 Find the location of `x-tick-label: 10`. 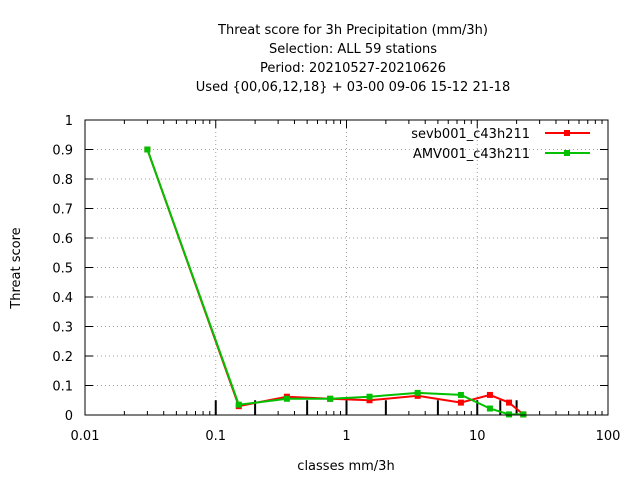

x-tick-label: 10 is located at coordinates (477, 436).